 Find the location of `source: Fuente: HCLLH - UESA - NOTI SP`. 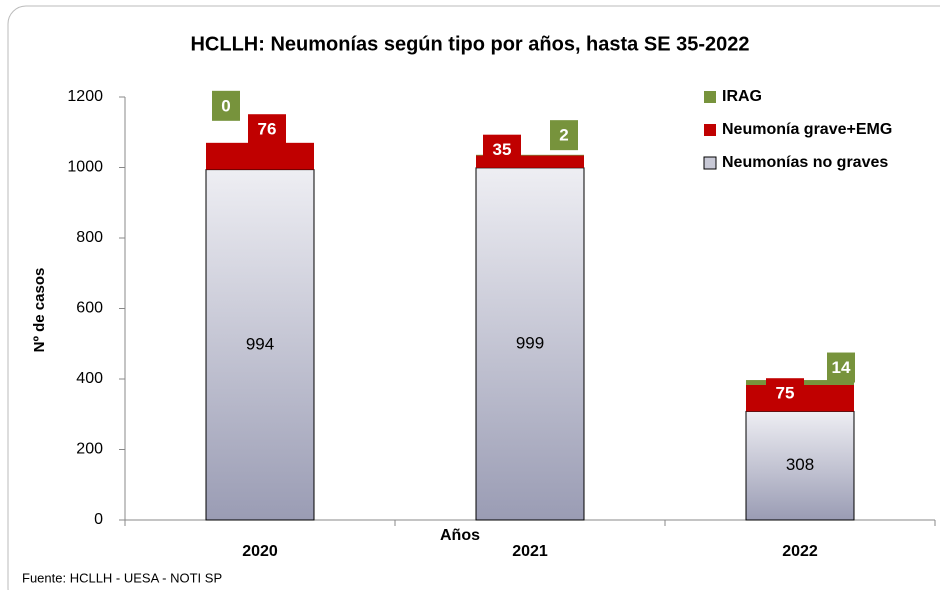

source: Fuente: HCLLH - UESA - NOTI SP is located at coordinates (122, 577).